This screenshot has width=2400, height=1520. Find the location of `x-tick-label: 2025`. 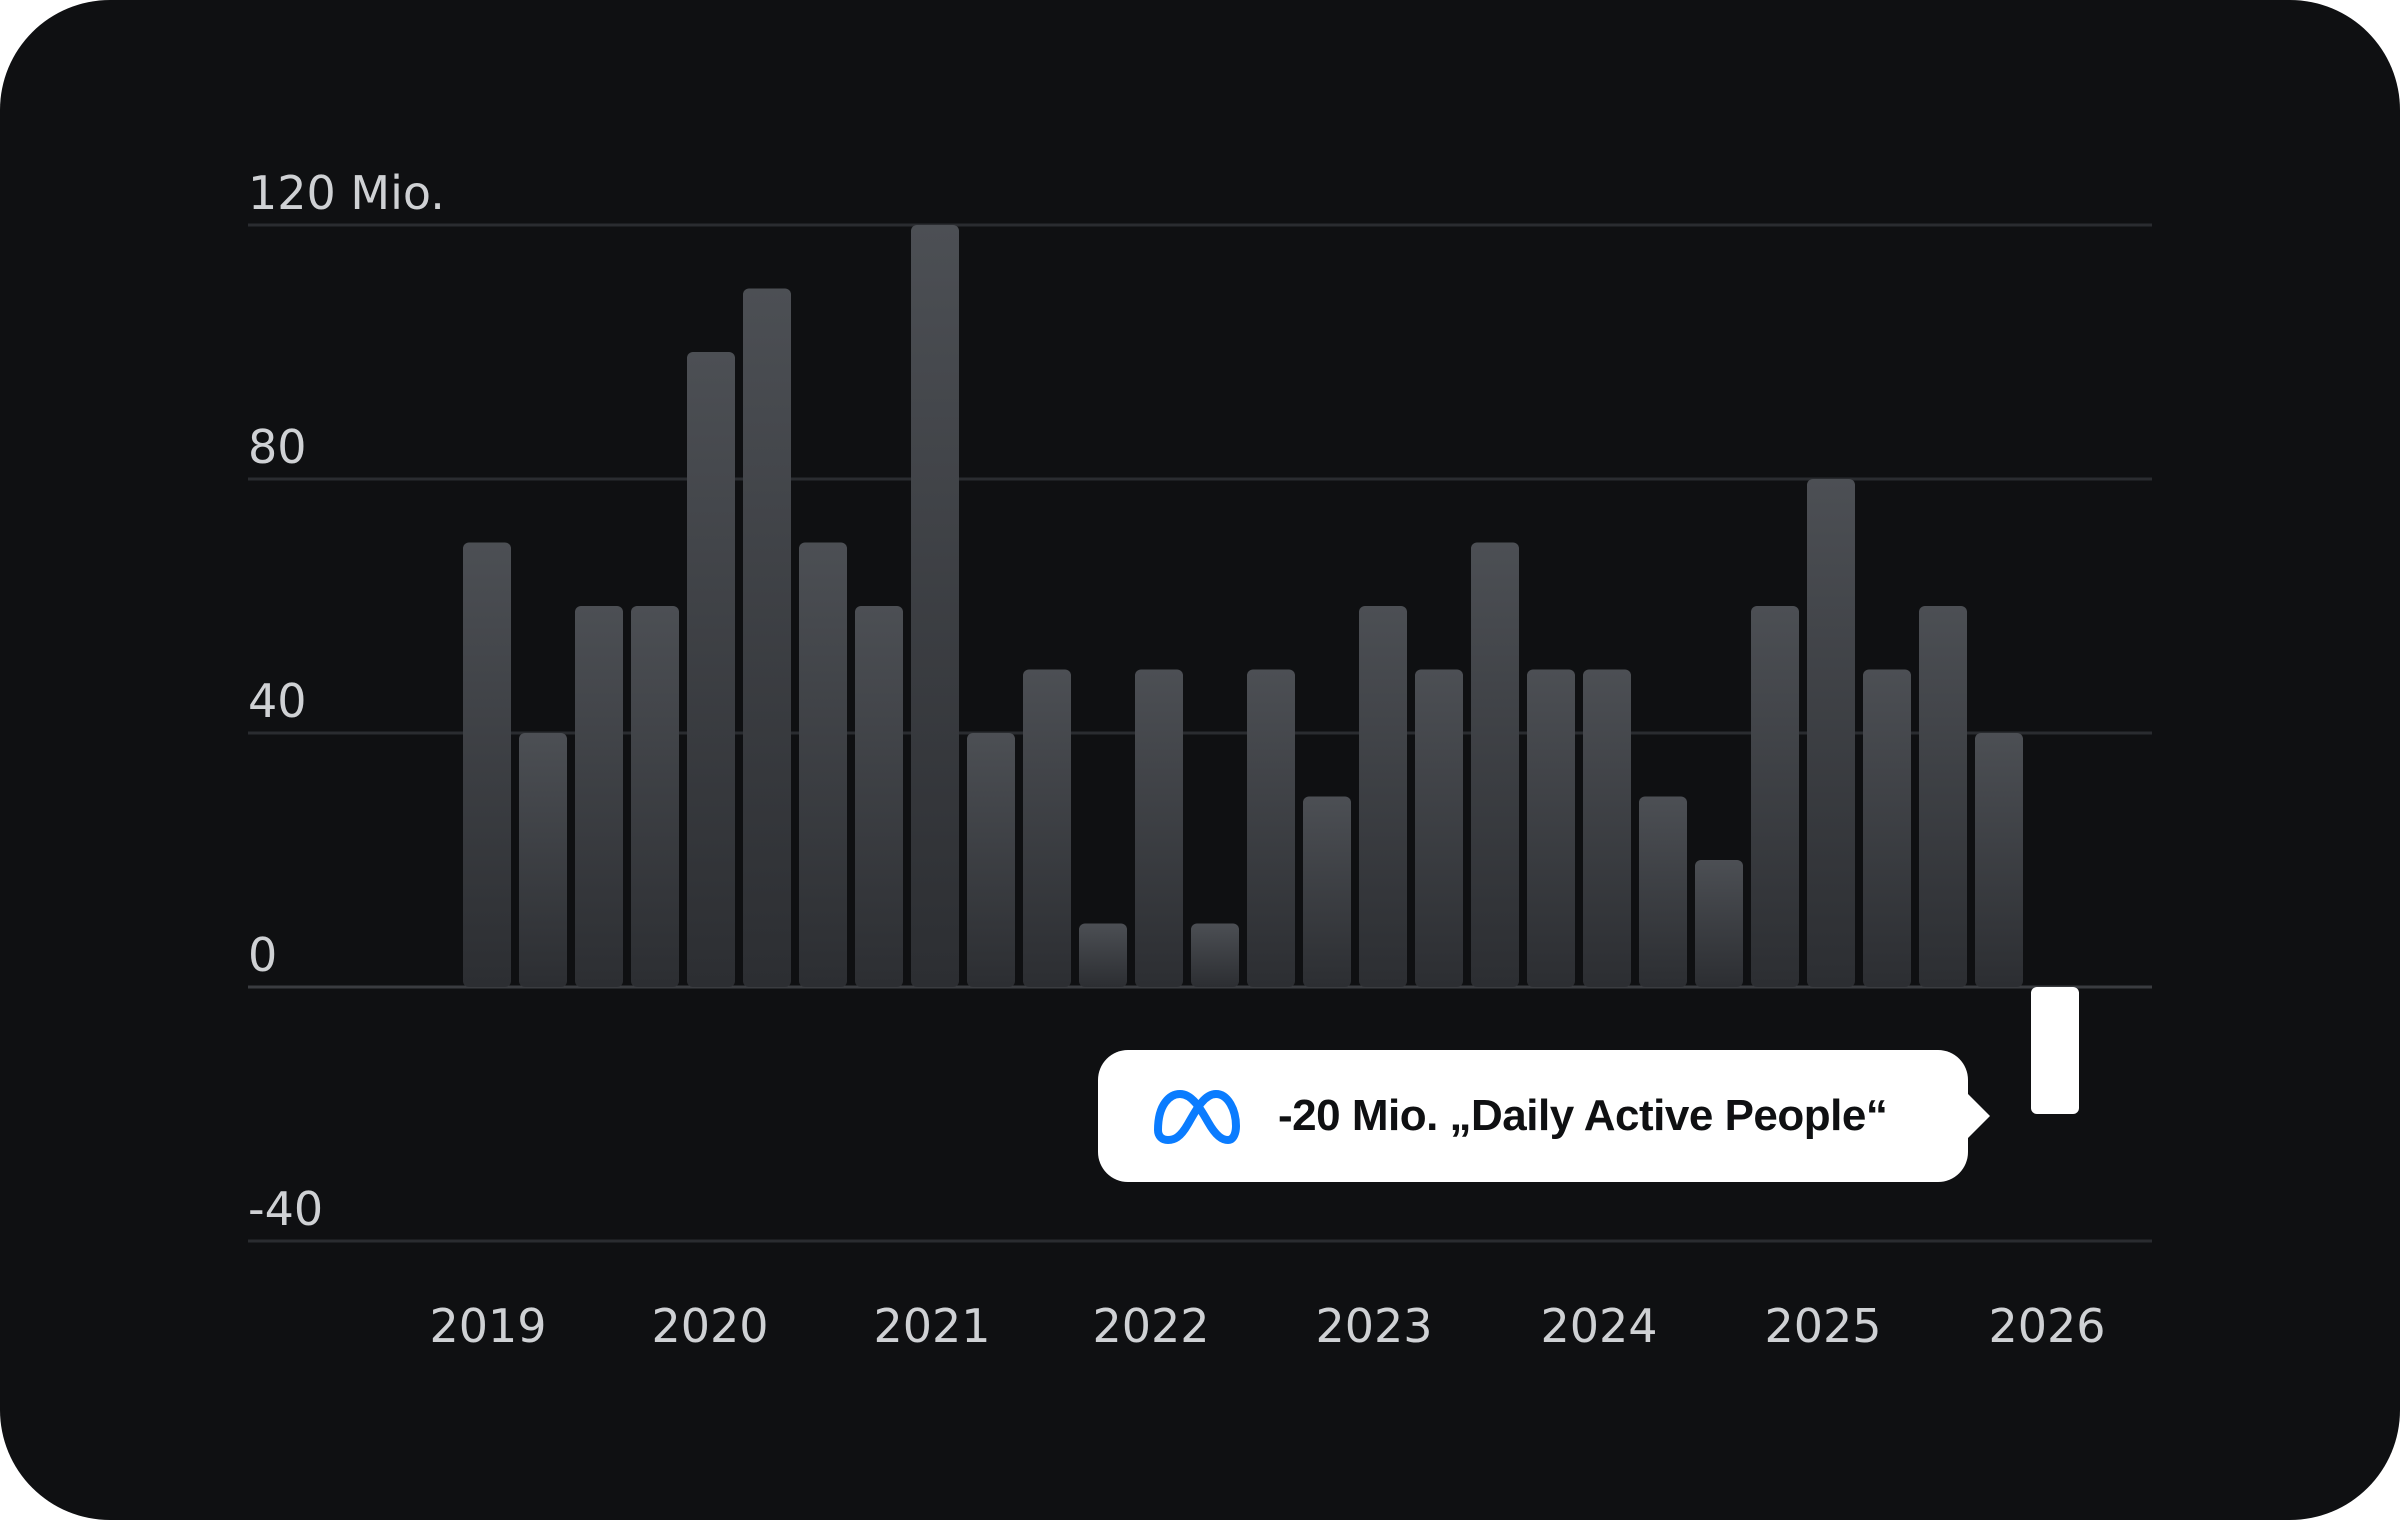

x-tick-label: 2025 is located at coordinates (1822, 1326).